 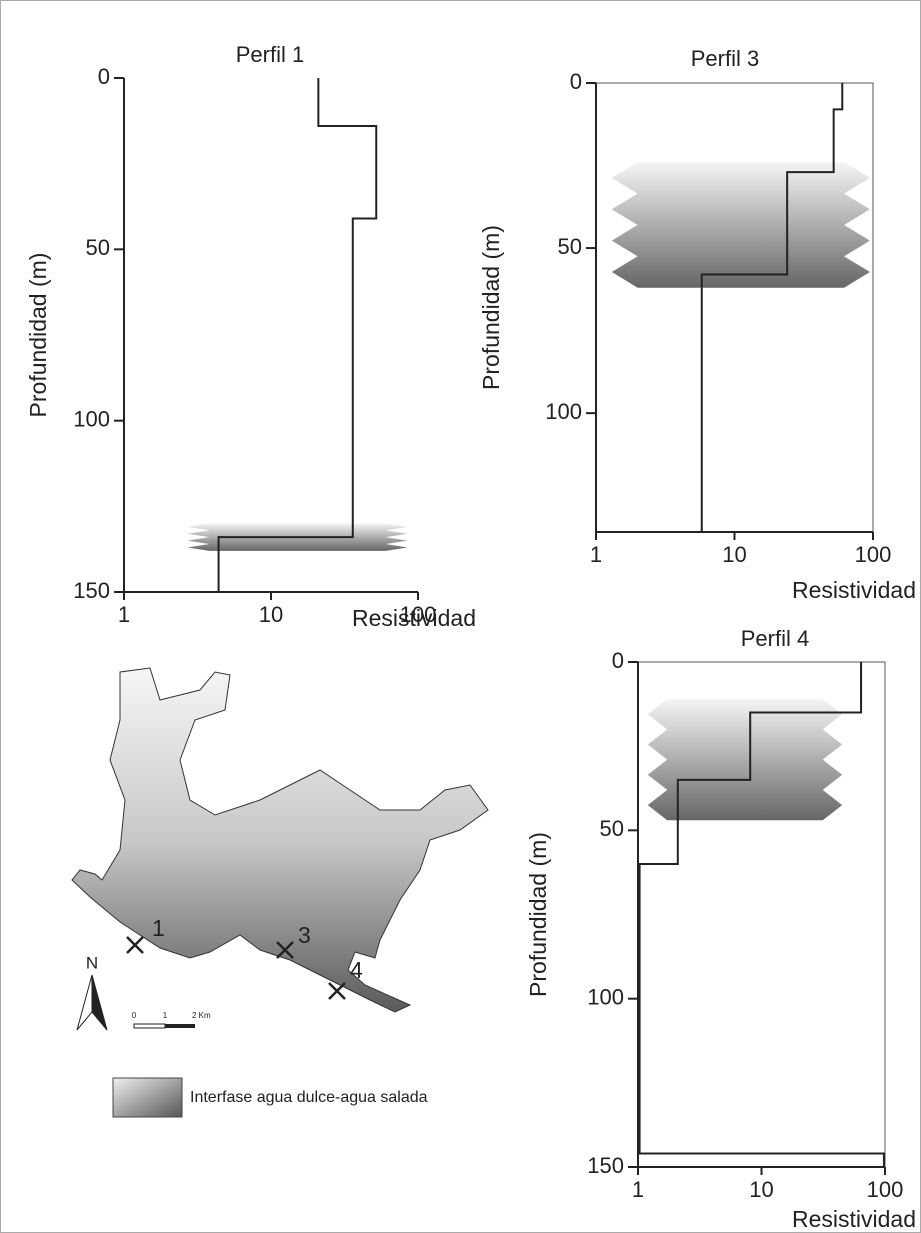 I want to click on map: 1 3 4 N 0 1 2 Km, so click(x=280, y=849).